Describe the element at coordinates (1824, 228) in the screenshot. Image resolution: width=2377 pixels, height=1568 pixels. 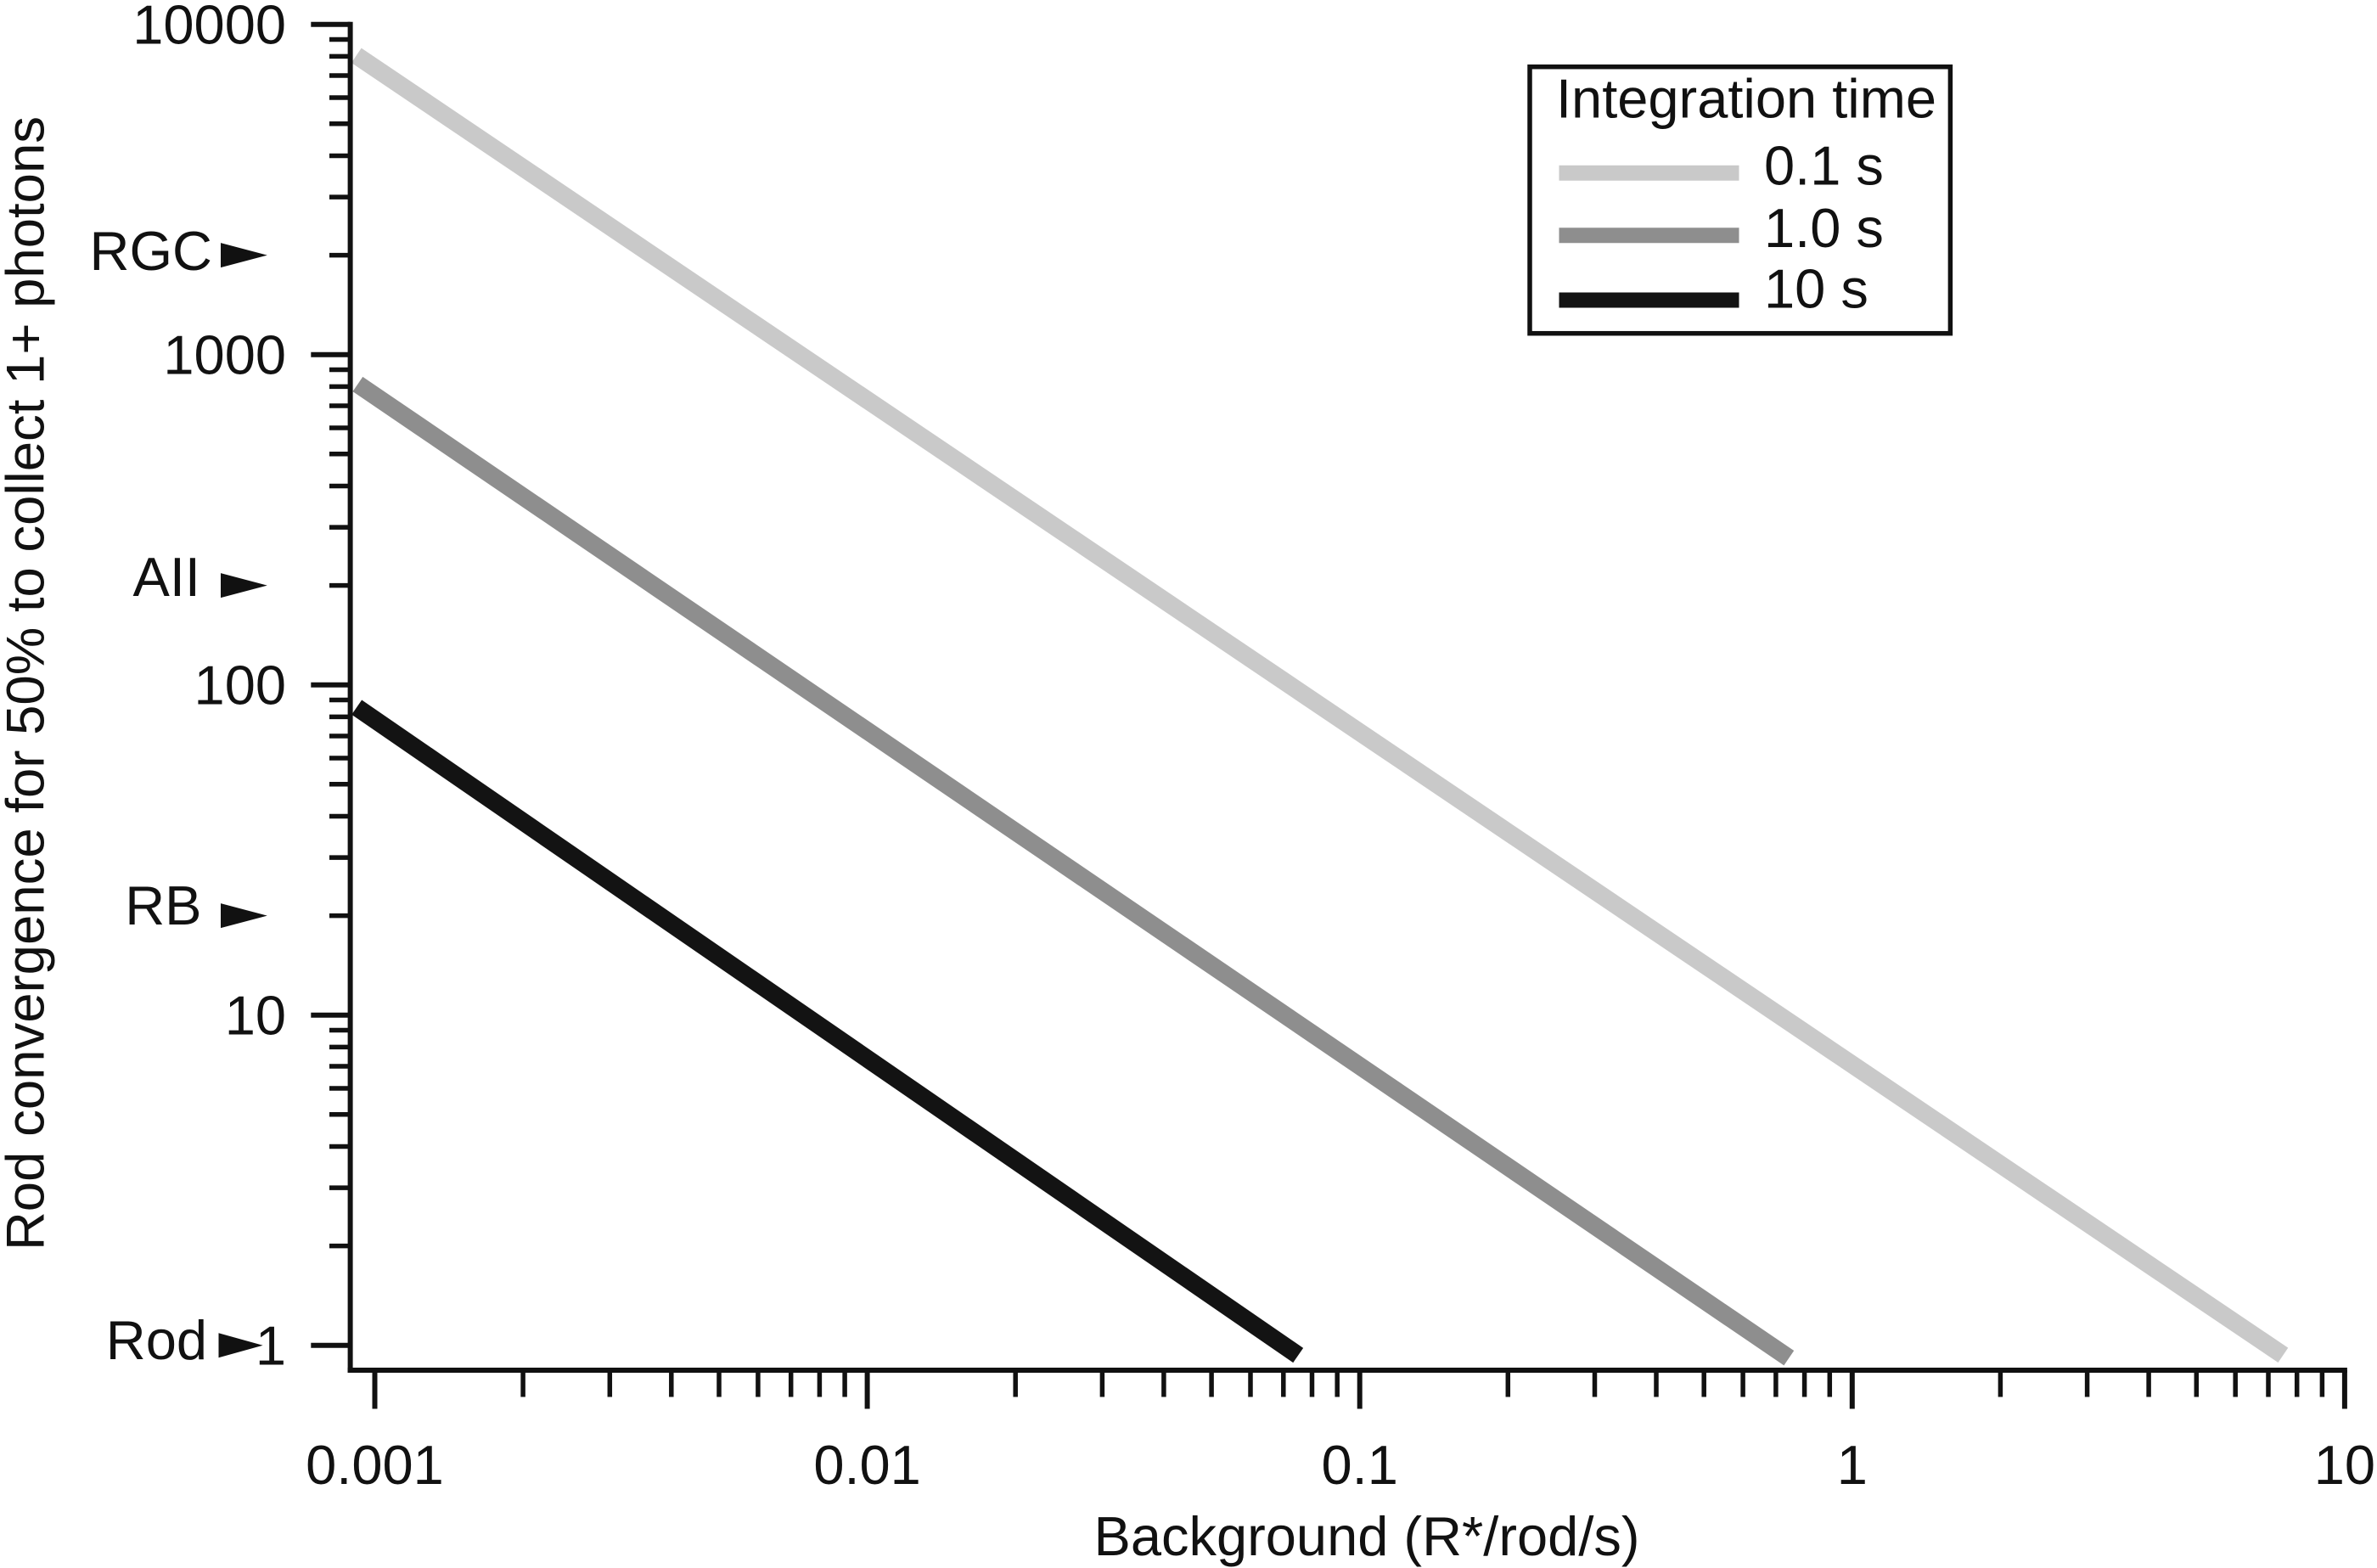
I see `svg-text: 1.0 s` at that location.